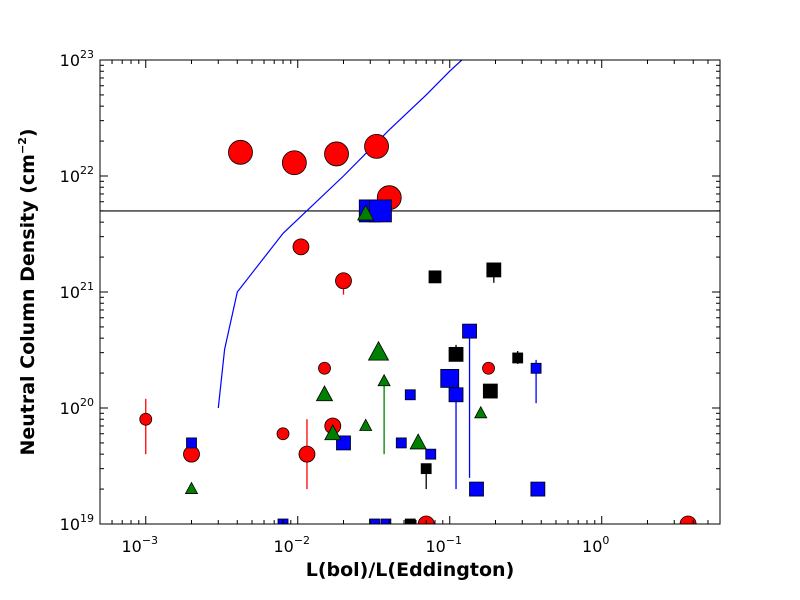  I want to click on y-tick-label: 1019, so click(77, 523).